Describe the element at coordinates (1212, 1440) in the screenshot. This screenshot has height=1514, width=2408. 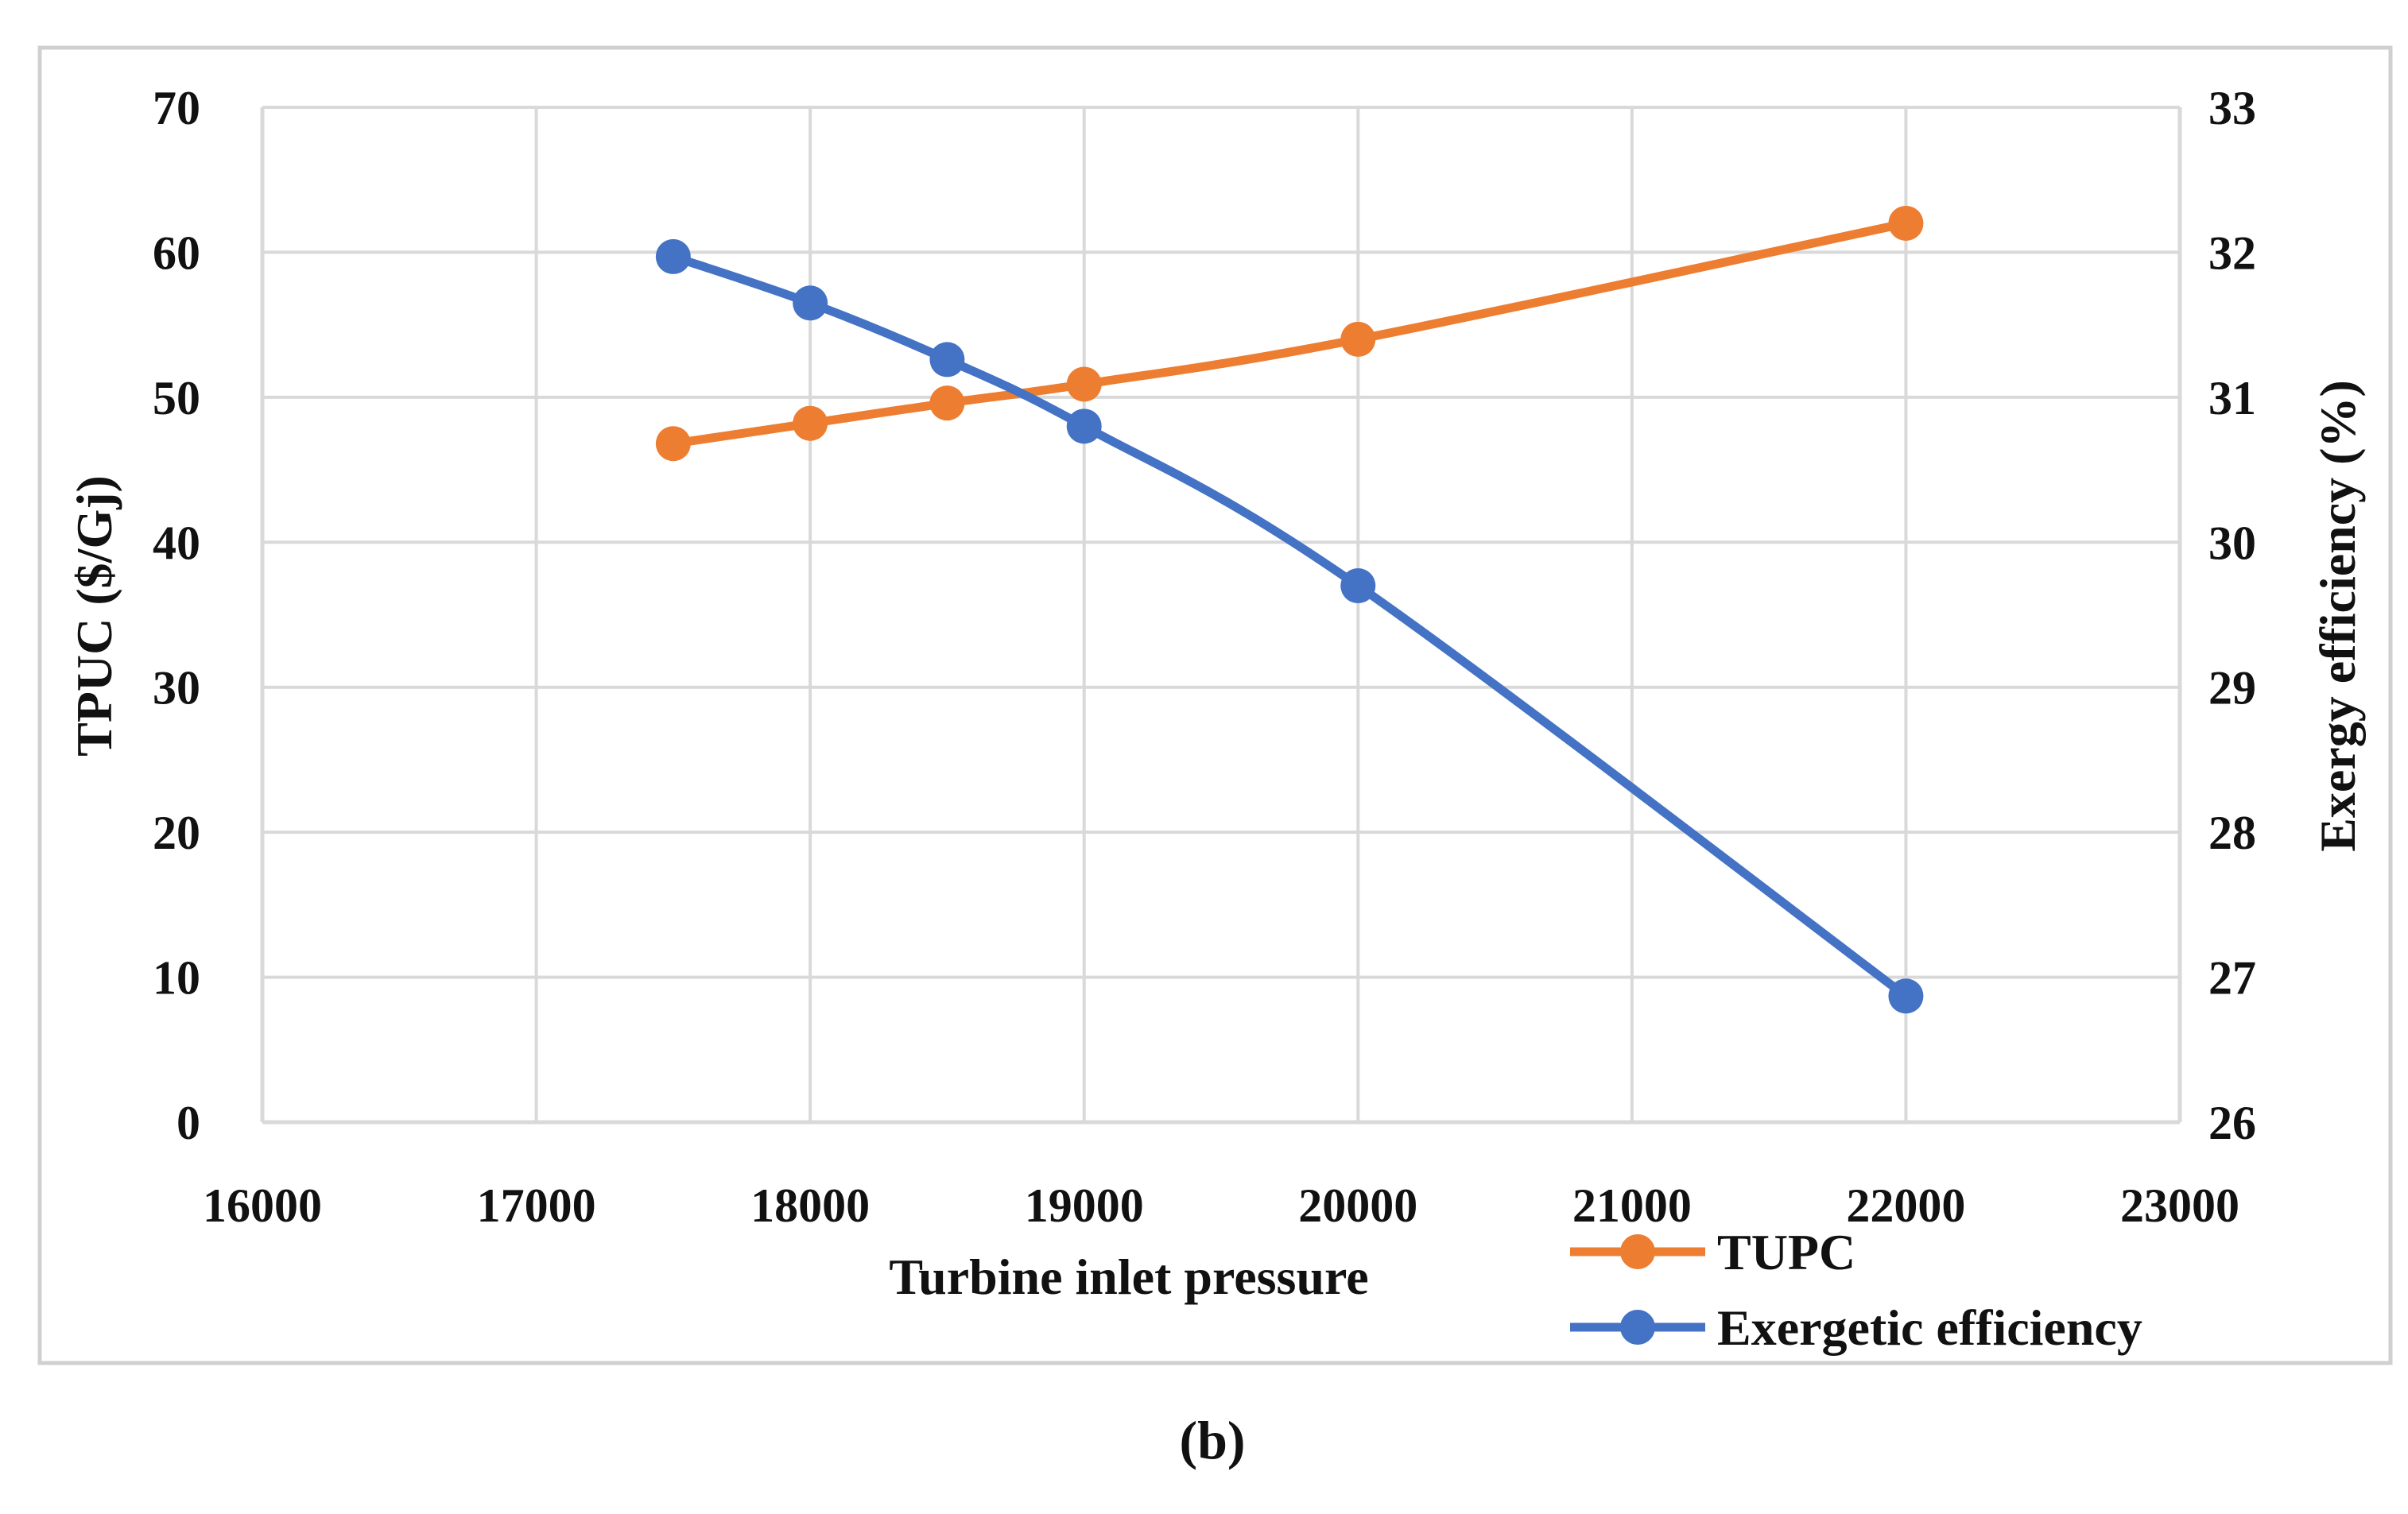
I see `figure-caption: (b)` at that location.